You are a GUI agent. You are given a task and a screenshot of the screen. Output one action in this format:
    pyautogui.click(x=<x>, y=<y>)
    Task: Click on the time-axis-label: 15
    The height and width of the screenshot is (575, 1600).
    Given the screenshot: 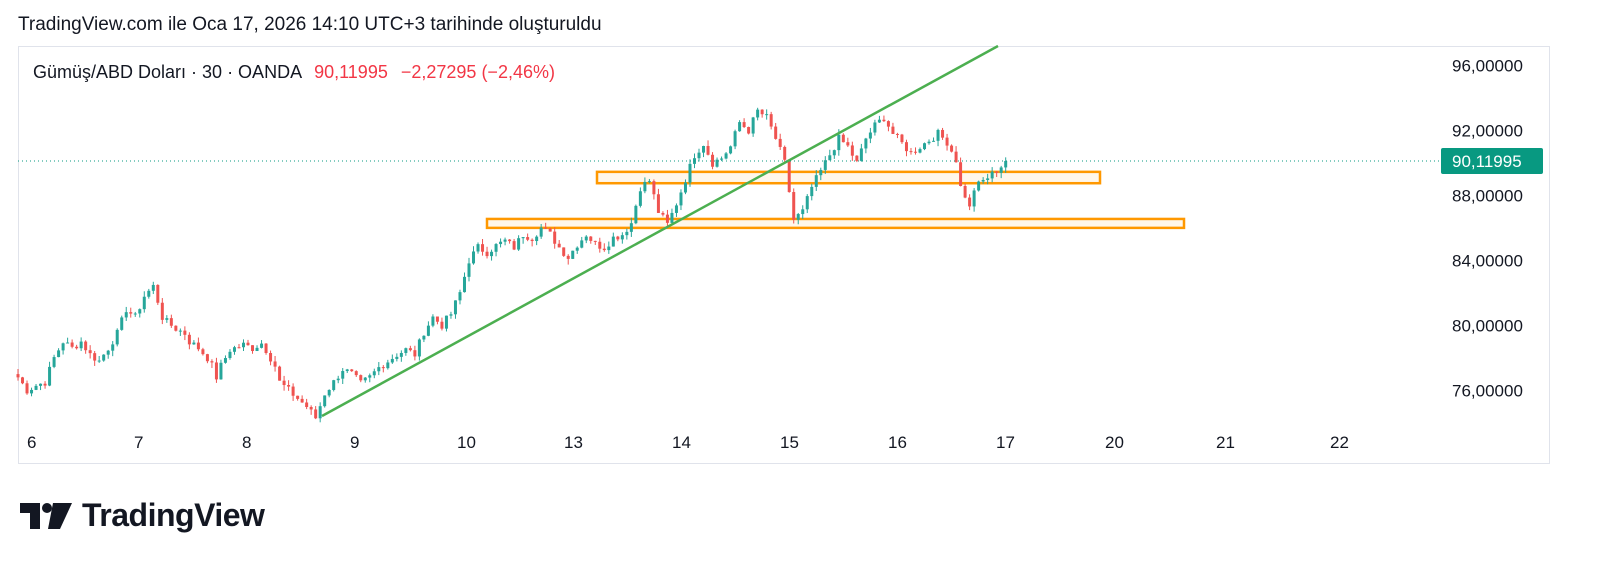 What is the action you would take?
    pyautogui.click(x=789, y=442)
    